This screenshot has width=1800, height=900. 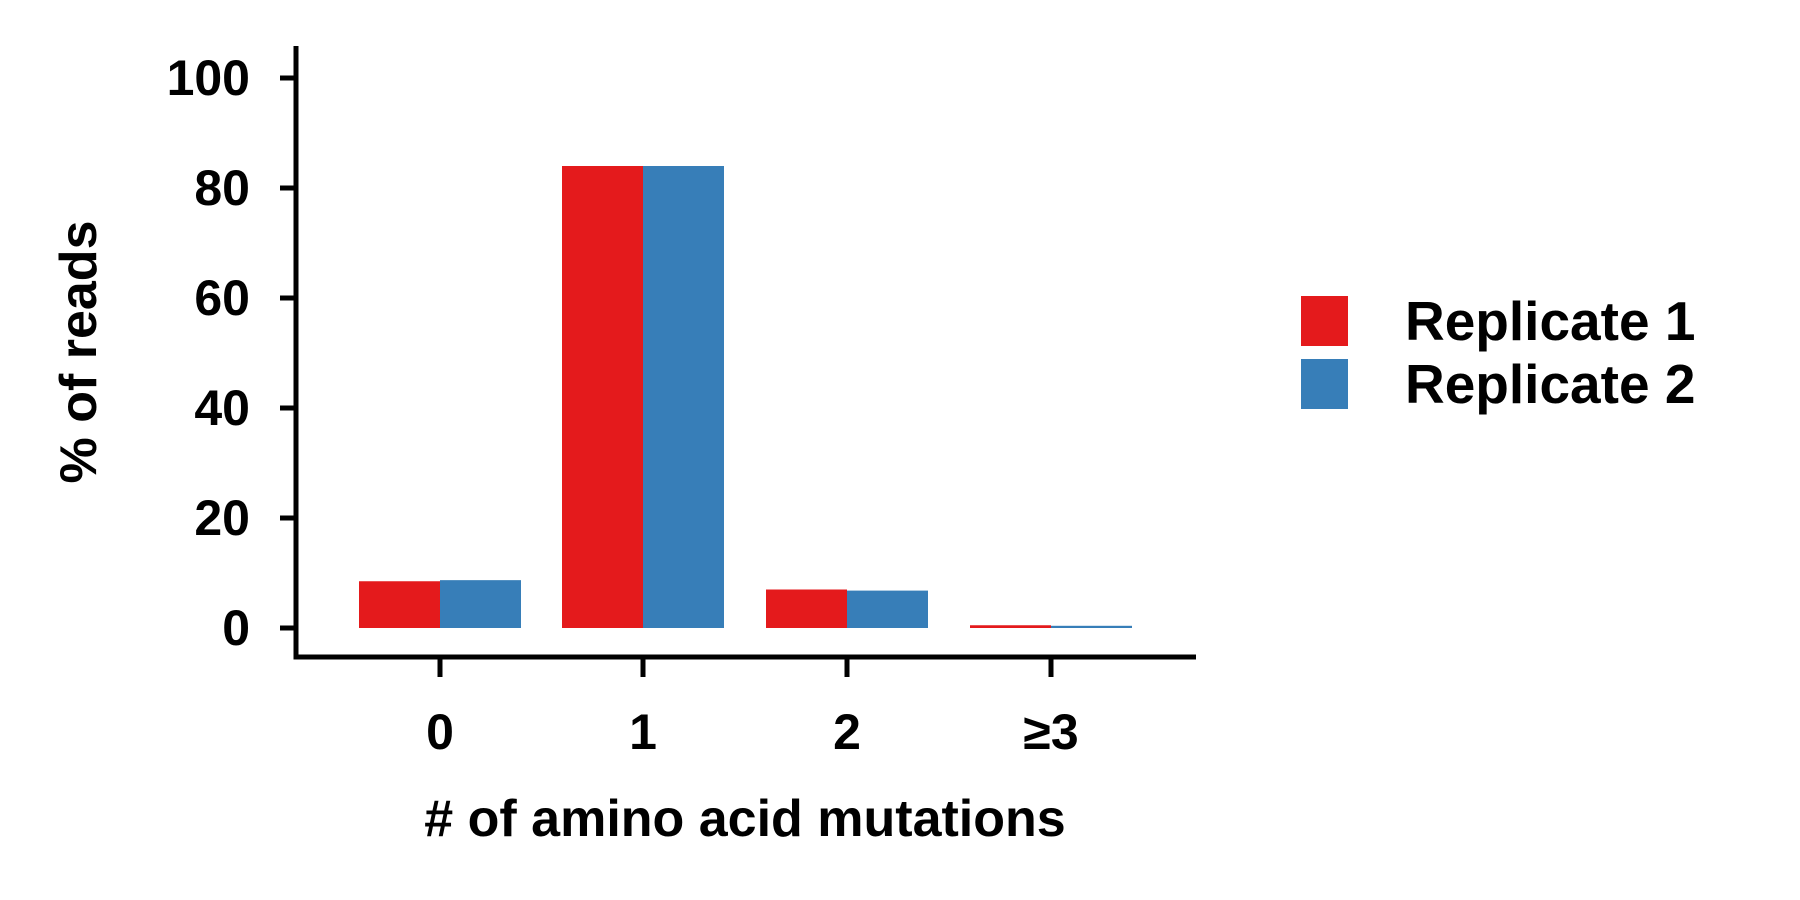 I want to click on x-tick-label: ≥3, so click(x=1050, y=732).